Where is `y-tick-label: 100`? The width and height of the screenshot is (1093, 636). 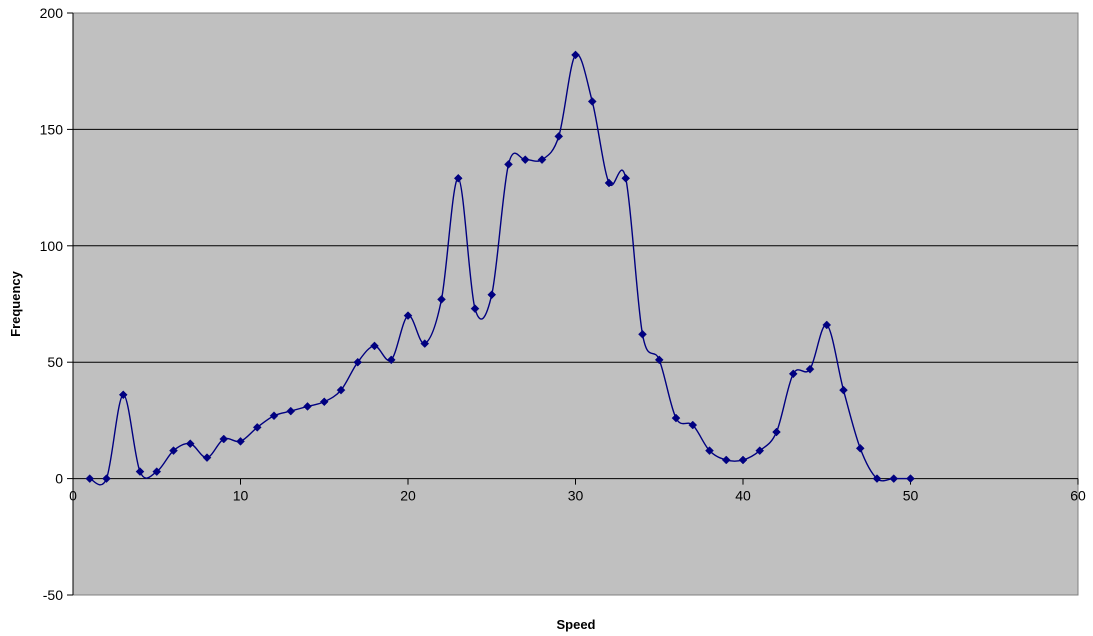
y-tick-label: 100 is located at coordinates (52, 246).